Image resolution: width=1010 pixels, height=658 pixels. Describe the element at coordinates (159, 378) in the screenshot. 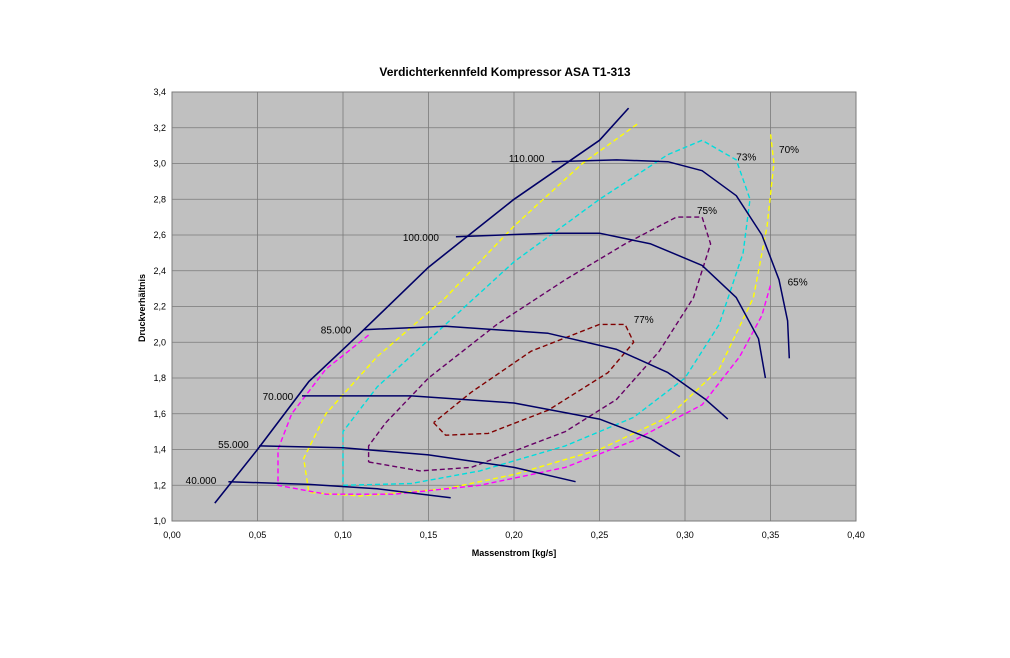

I see `y-tick-label: 1,8` at that location.